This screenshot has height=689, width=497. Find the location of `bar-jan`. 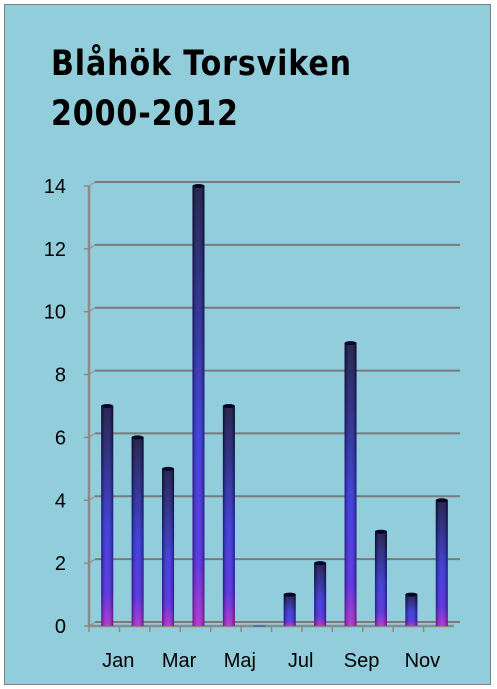

bar-jan is located at coordinates (107, 515).